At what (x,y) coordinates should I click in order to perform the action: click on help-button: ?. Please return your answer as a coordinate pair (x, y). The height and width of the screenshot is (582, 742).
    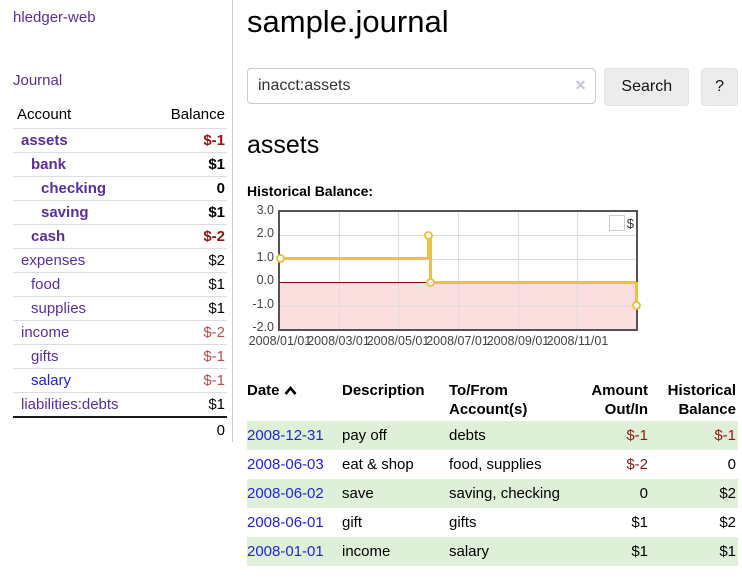
    Looking at the image, I should click on (719, 87).